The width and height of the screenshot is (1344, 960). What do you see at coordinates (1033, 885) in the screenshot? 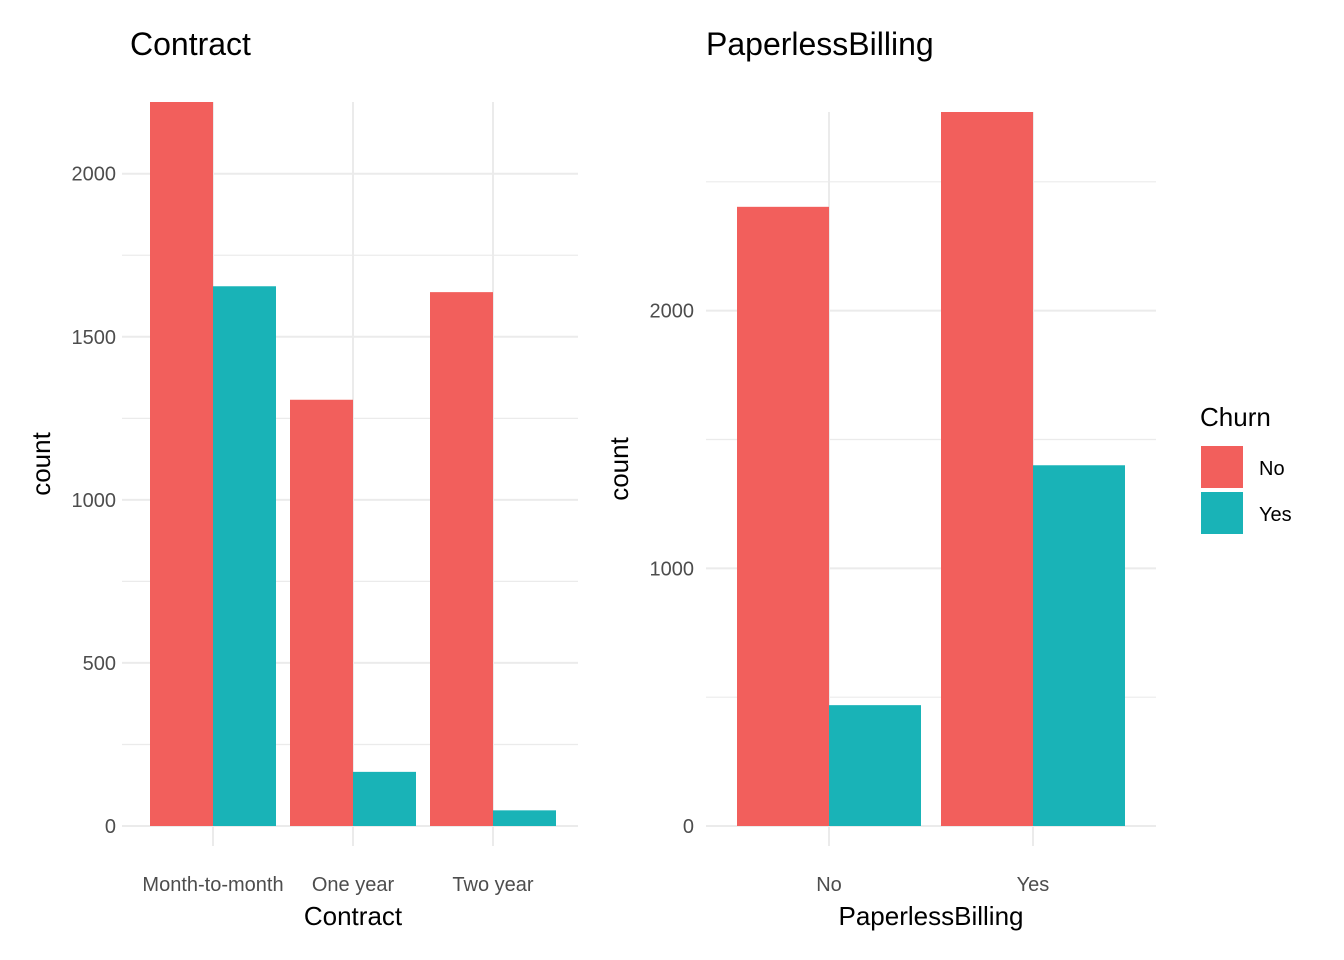
I see `x-tick-label: Yes` at bounding box center [1033, 885].